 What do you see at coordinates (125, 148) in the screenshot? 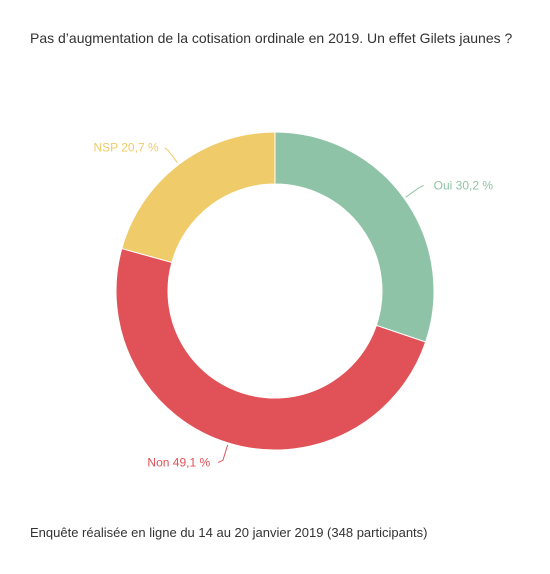
I see `slice-label-nsp: NSP 20,7 %` at bounding box center [125, 148].